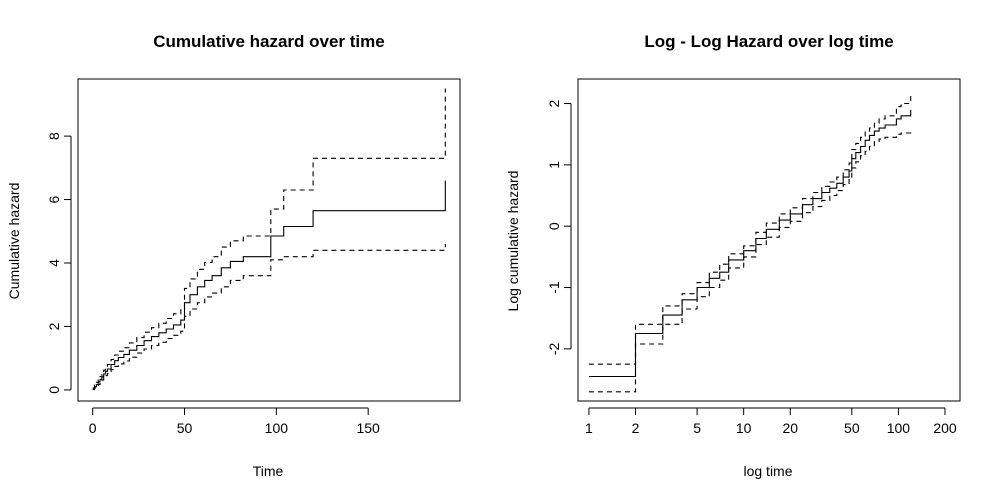 The width and height of the screenshot is (1000, 500). I want to click on x-tick-label: 10, so click(744, 428).